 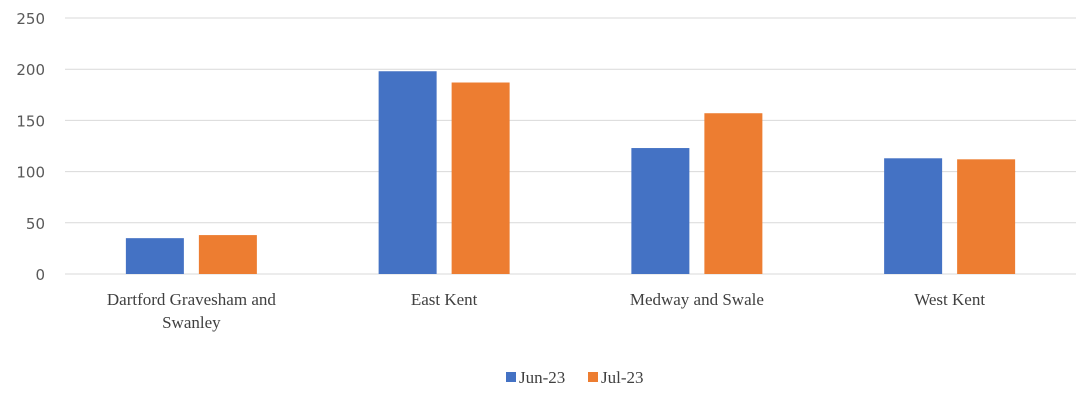 I want to click on legend-label: Jun-23, so click(x=542, y=377).